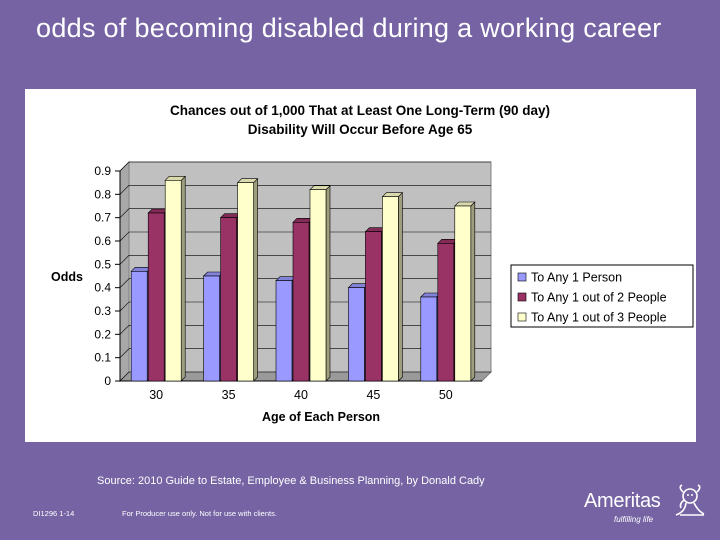  I want to click on y-tick-label: 0, so click(107, 381).